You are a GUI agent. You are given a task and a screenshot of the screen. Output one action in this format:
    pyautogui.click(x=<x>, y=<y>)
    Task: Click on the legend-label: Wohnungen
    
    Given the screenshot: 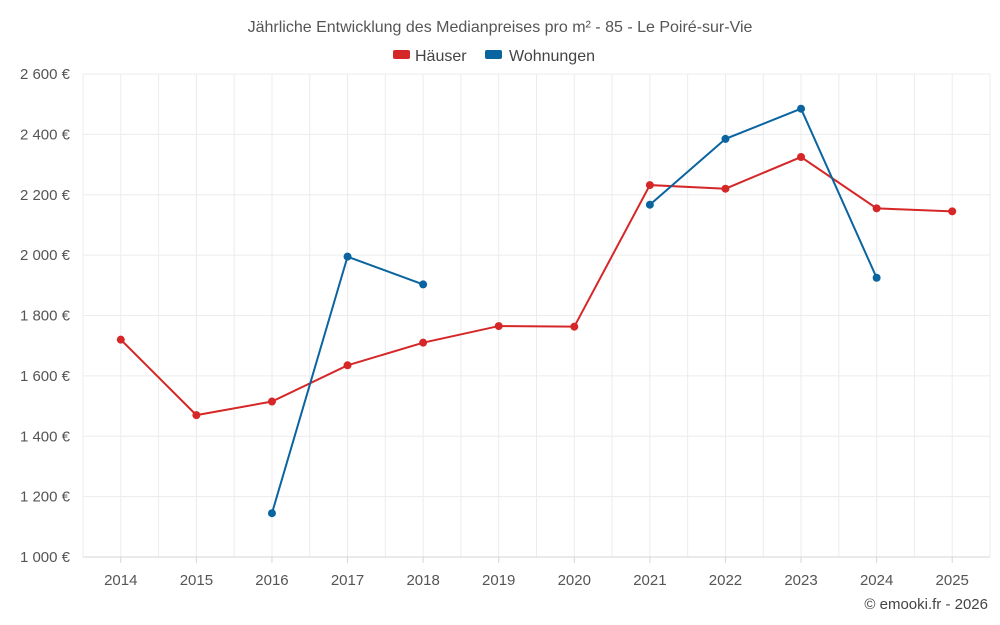 What is the action you would take?
    pyautogui.click(x=552, y=56)
    